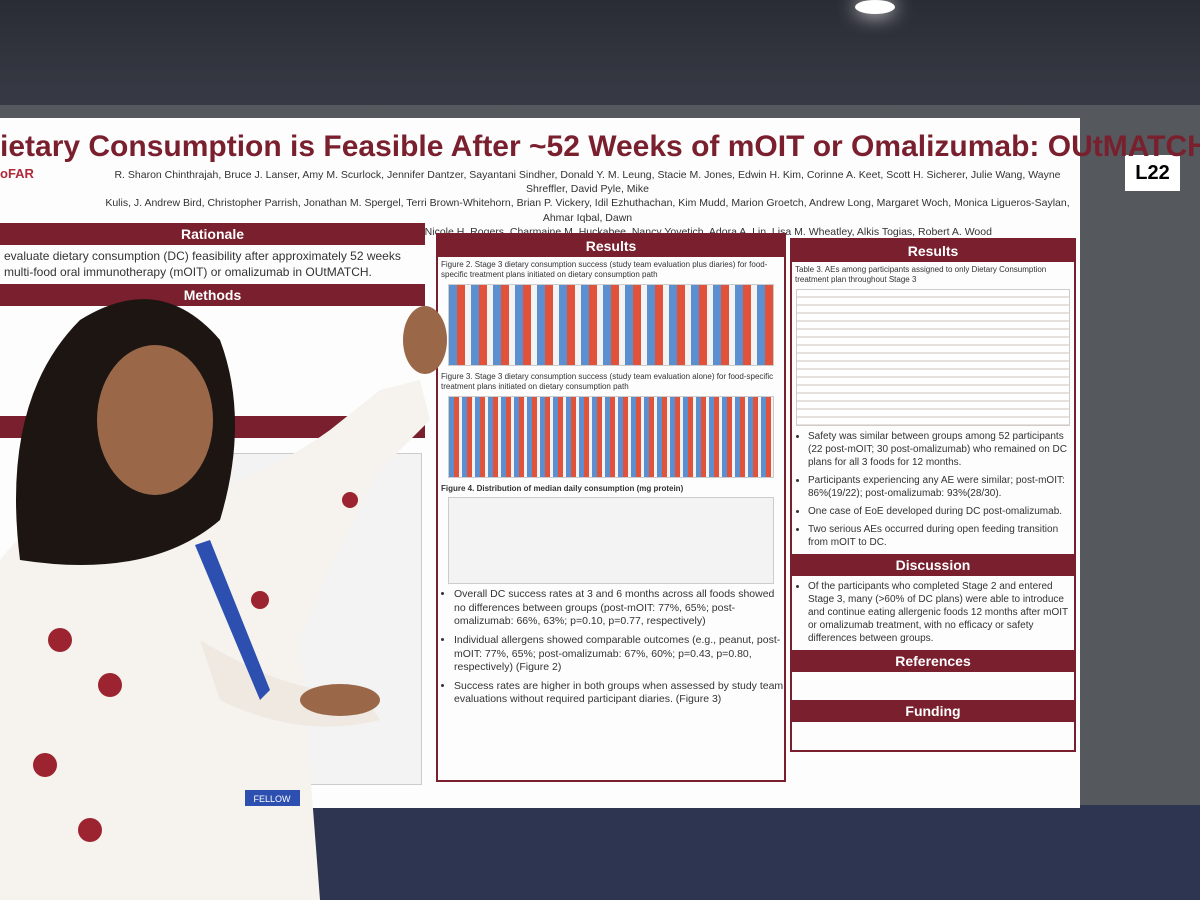 This screenshot has height=900, width=1200. Describe the element at coordinates (933, 660) in the screenshot. I see `section-heading: References` at that location.